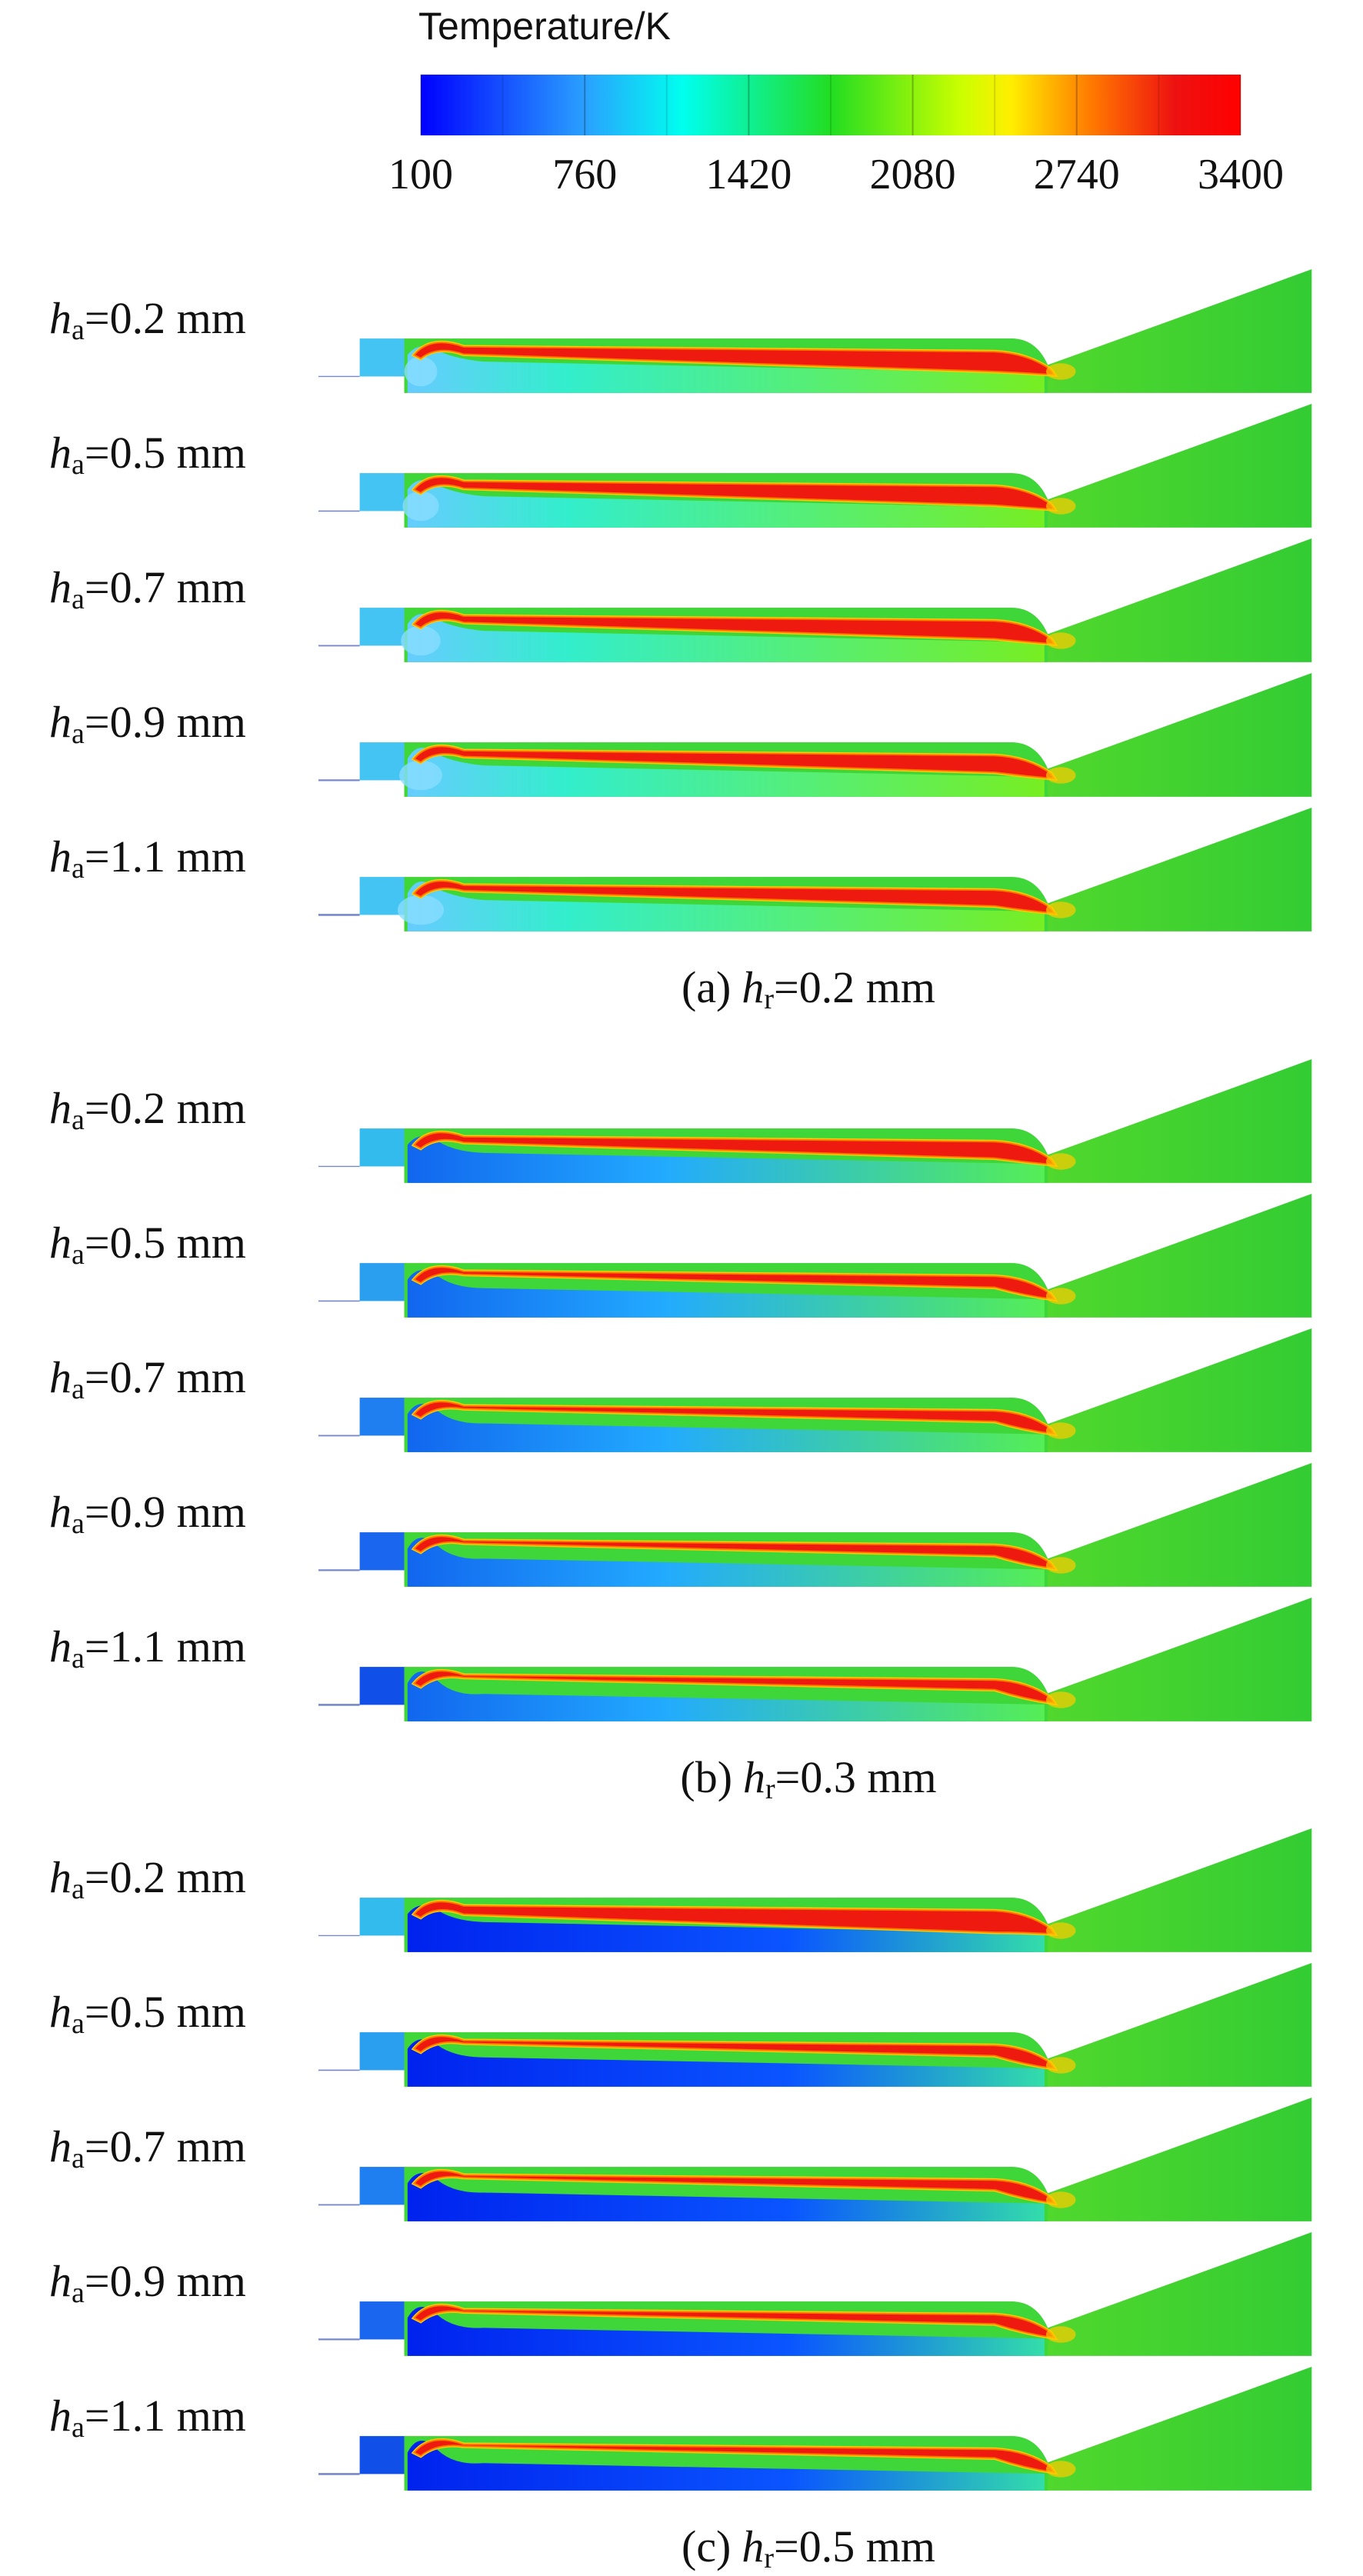 The width and height of the screenshot is (1363, 2576). Describe the element at coordinates (856, 1777) in the screenshot. I see `caption-text: =0.3 mm` at that location.